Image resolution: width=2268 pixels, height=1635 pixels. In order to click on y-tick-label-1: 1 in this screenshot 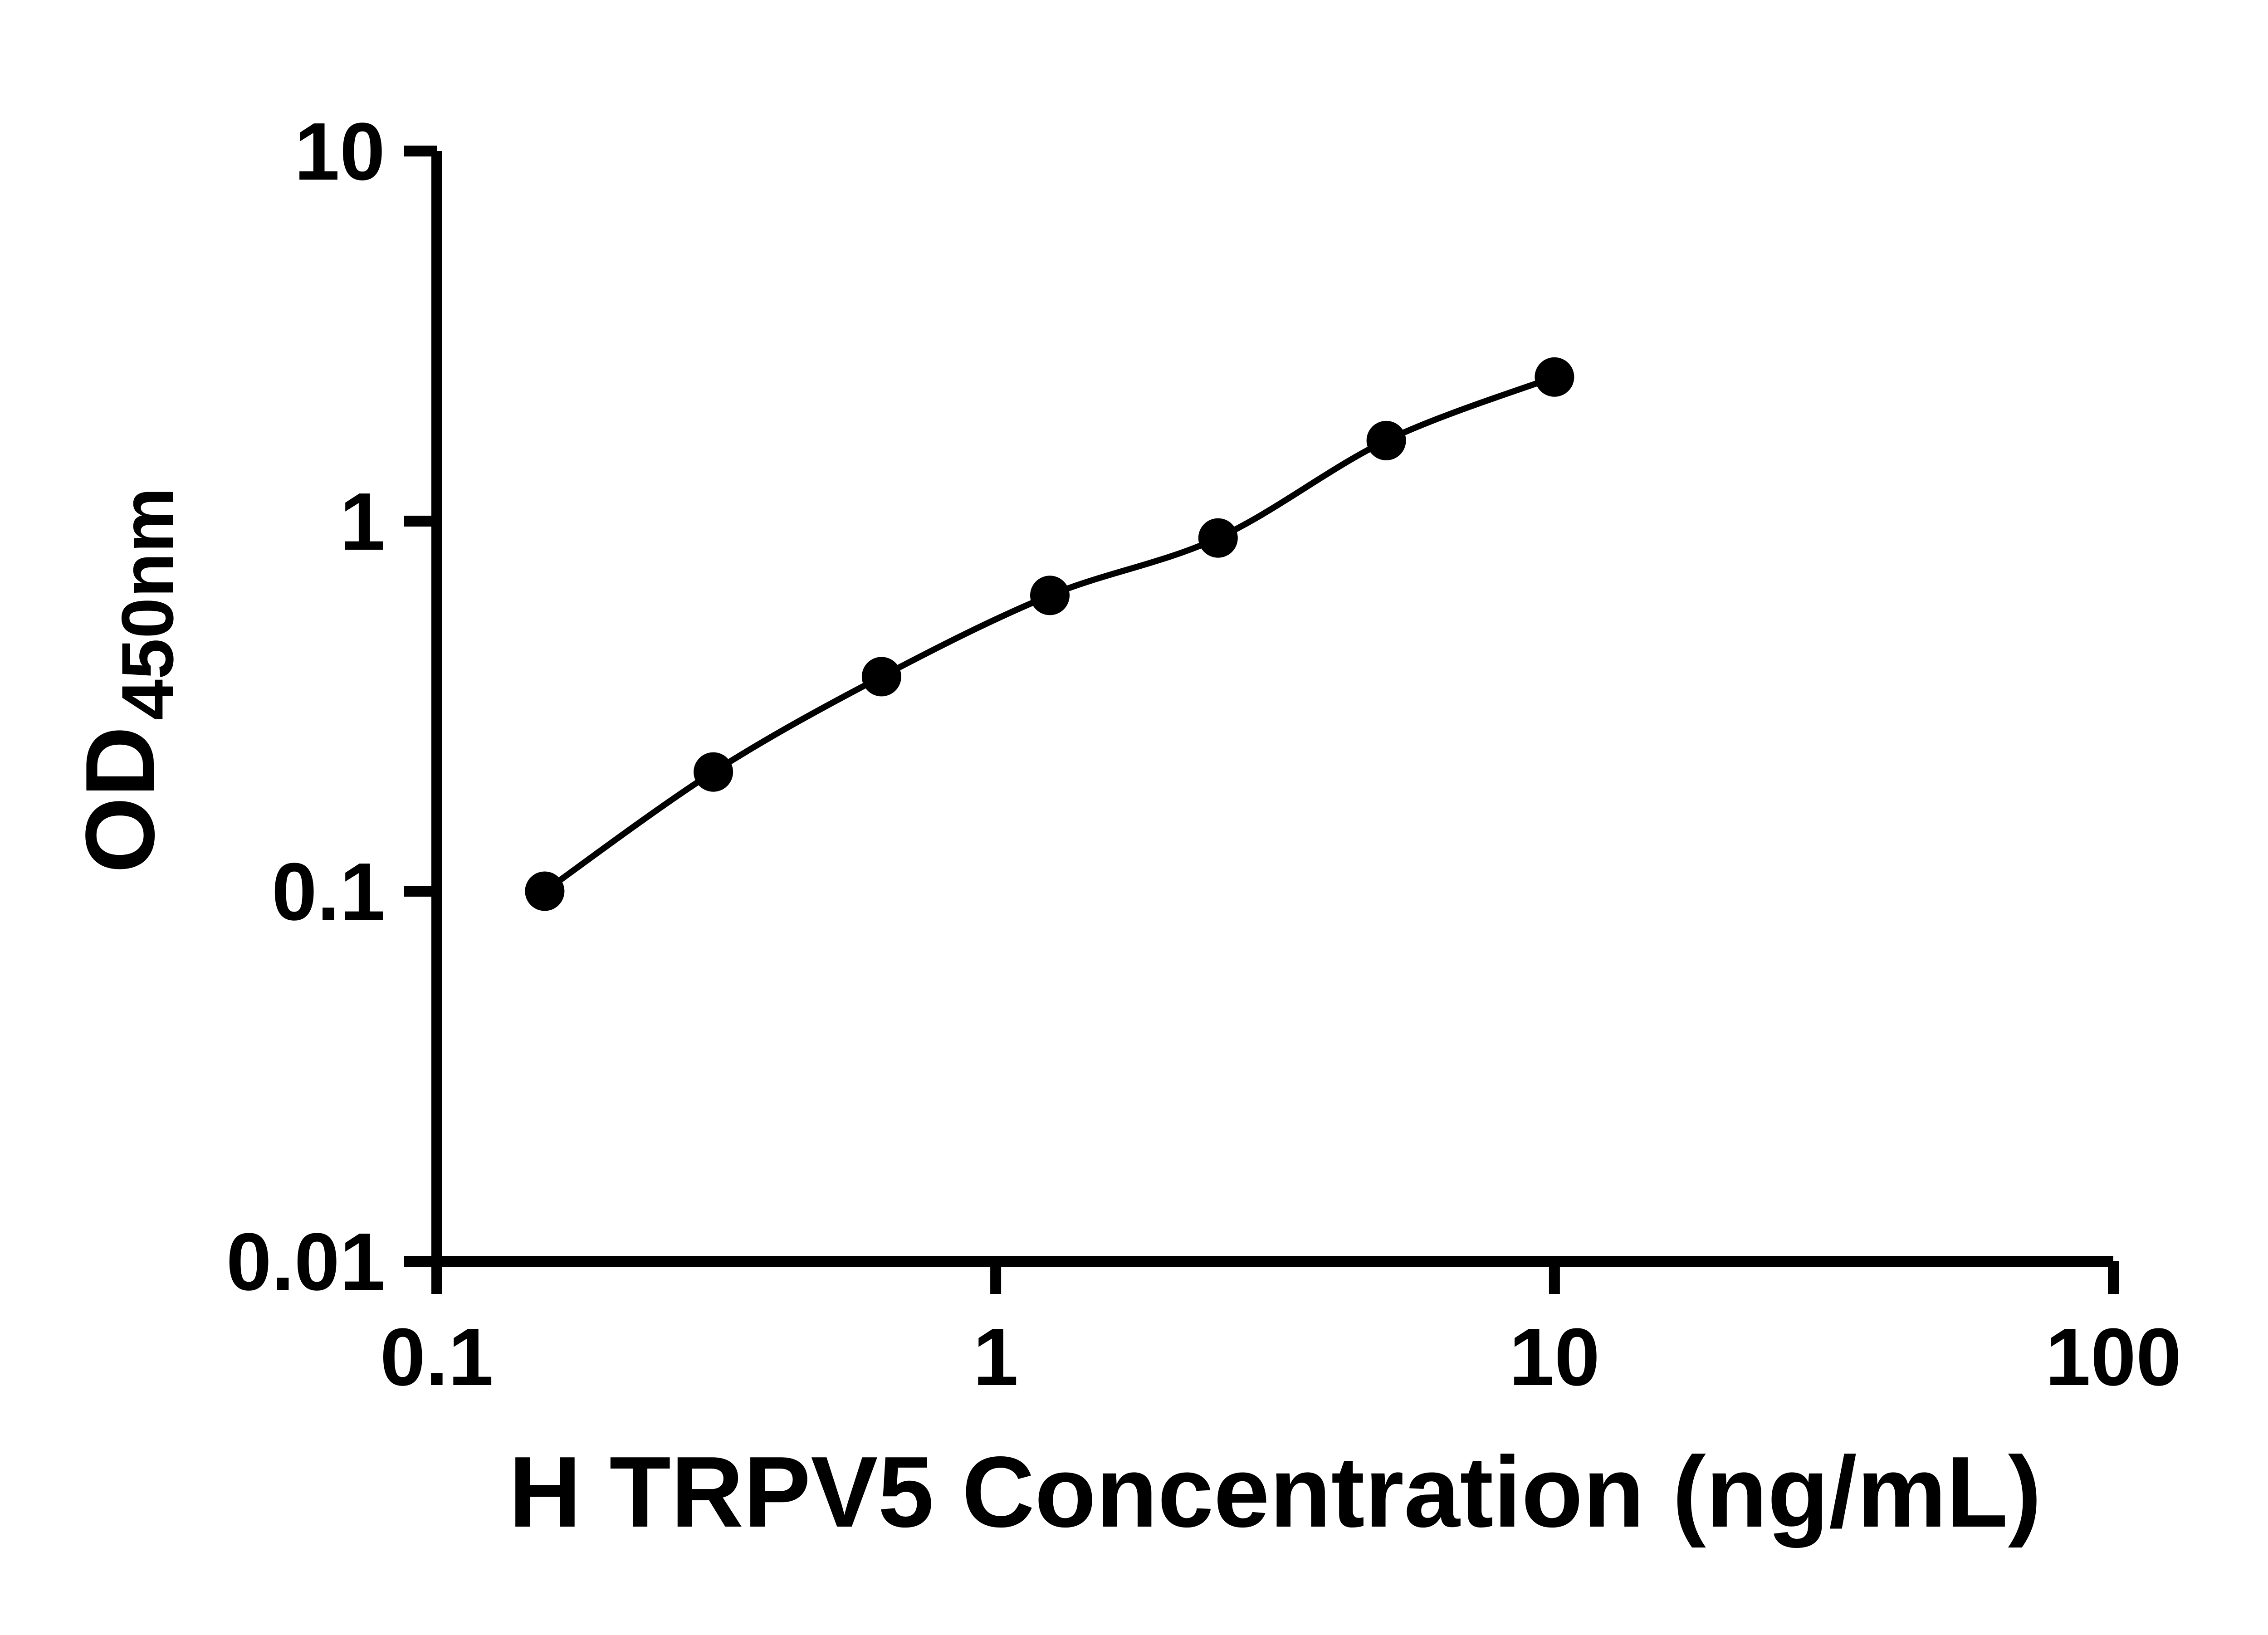, I will do `click(363, 522)`.